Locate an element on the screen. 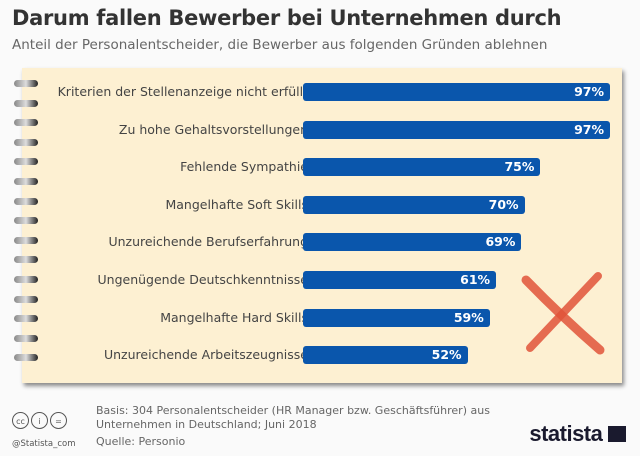  category-label: Fehlende Sympathie is located at coordinates (244, 167).